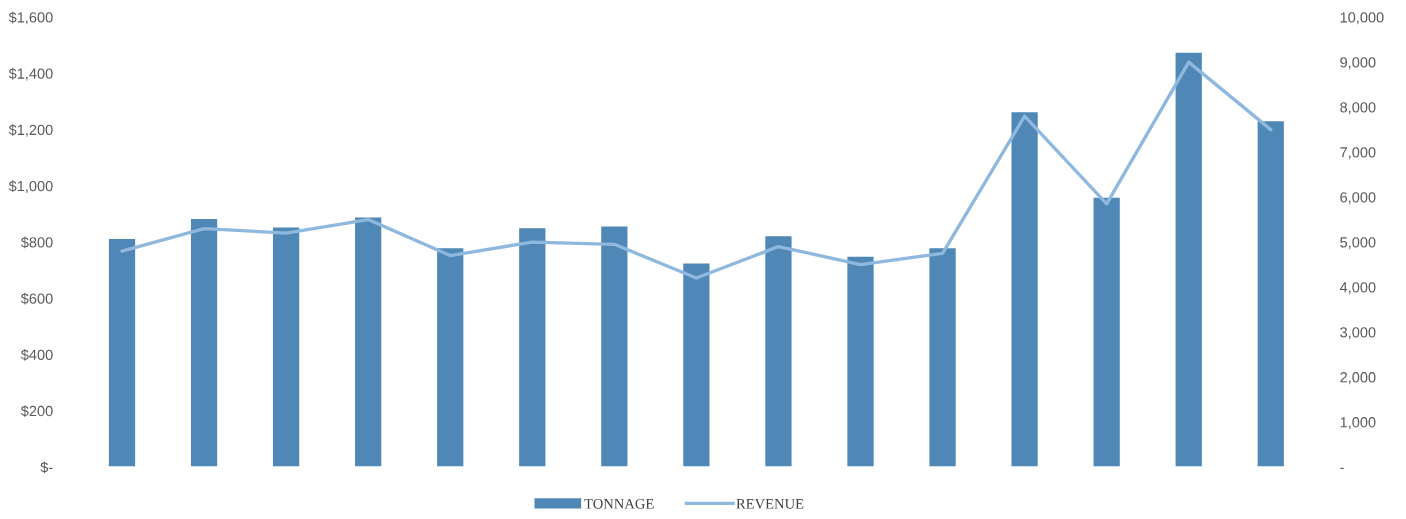 The height and width of the screenshot is (519, 1406). Describe the element at coordinates (1358, 243) in the screenshot. I see `y2-tick-label: 5,000` at that location.